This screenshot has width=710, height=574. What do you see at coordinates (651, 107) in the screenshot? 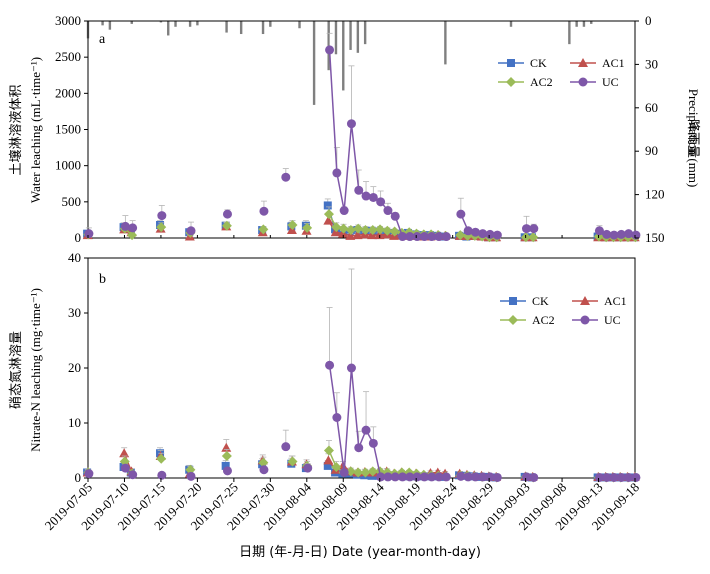
I see `y2-tick-label: 60` at bounding box center [651, 107].